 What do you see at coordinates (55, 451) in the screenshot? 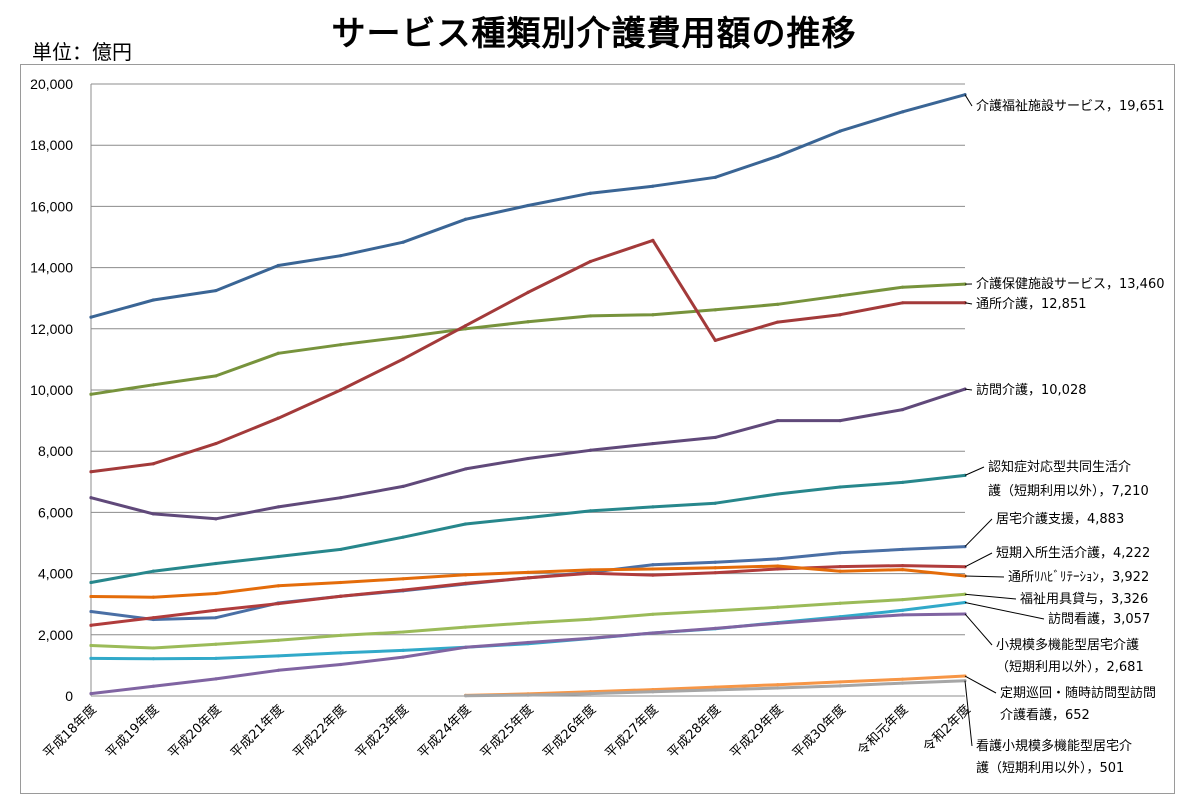
I see `y-tick-label: 8,000` at bounding box center [55, 451].